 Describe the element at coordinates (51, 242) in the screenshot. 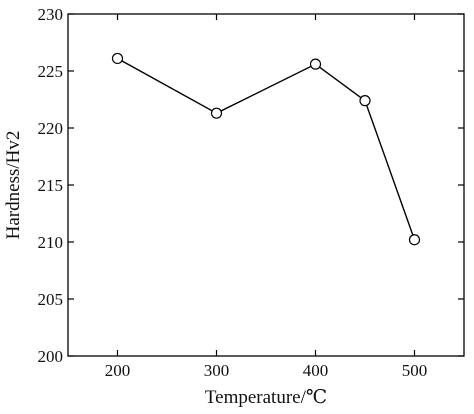

I see `y-tick-label: 210` at that location.